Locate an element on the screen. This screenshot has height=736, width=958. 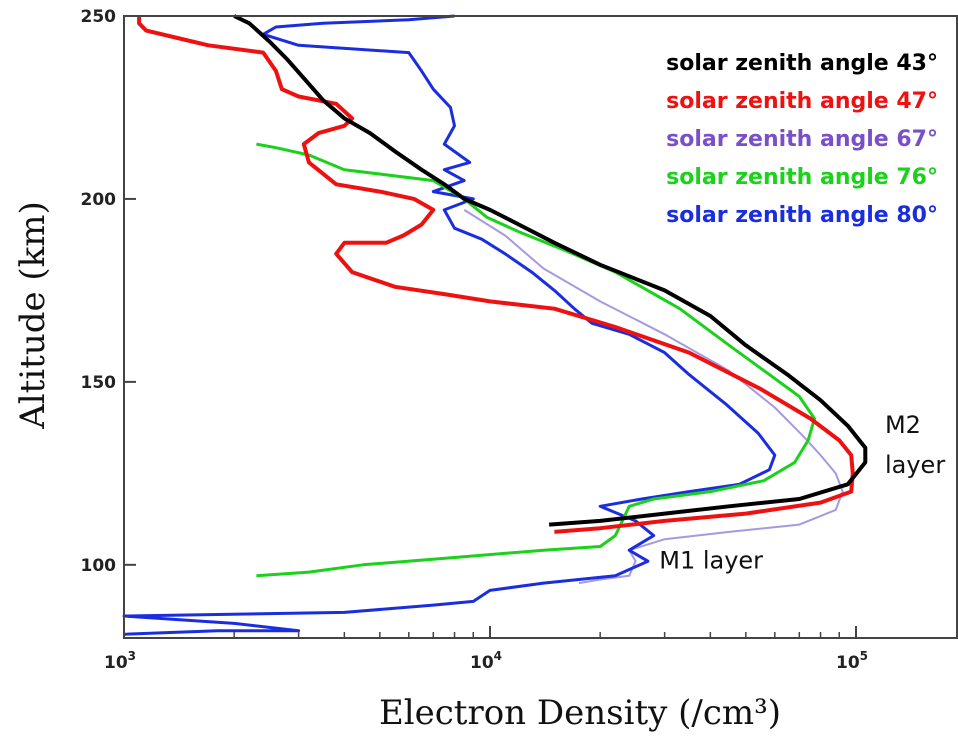
x-axis-title: Electron Density (/cm³) is located at coordinates (580, 713).